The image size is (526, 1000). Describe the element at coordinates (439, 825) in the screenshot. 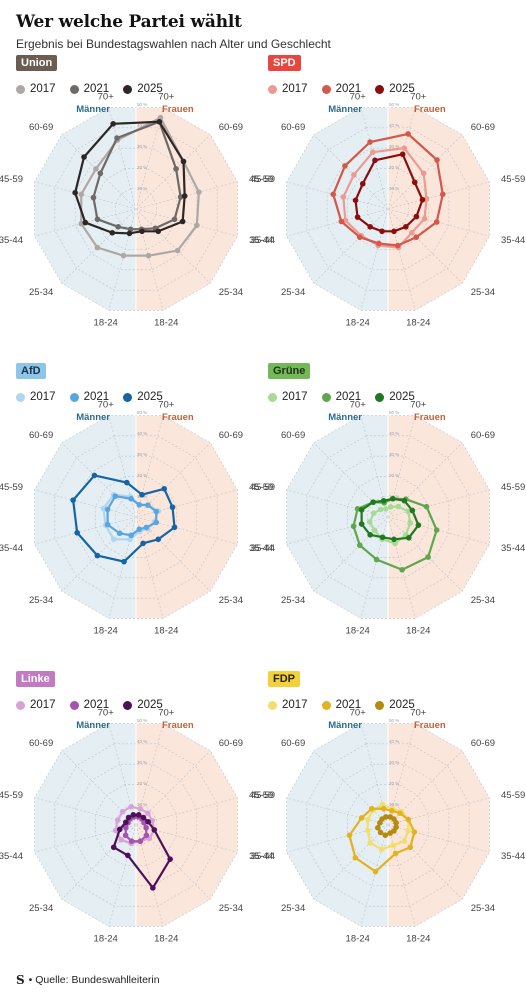

I see `women-half-background` at that location.